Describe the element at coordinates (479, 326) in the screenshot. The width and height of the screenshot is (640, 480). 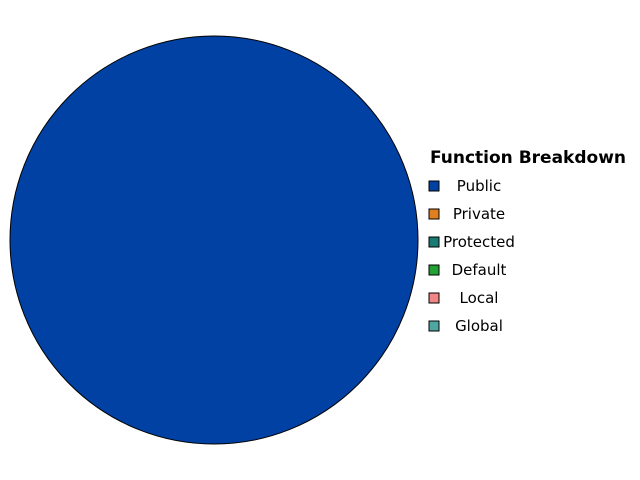
I see `legend-label-global: Global` at that location.